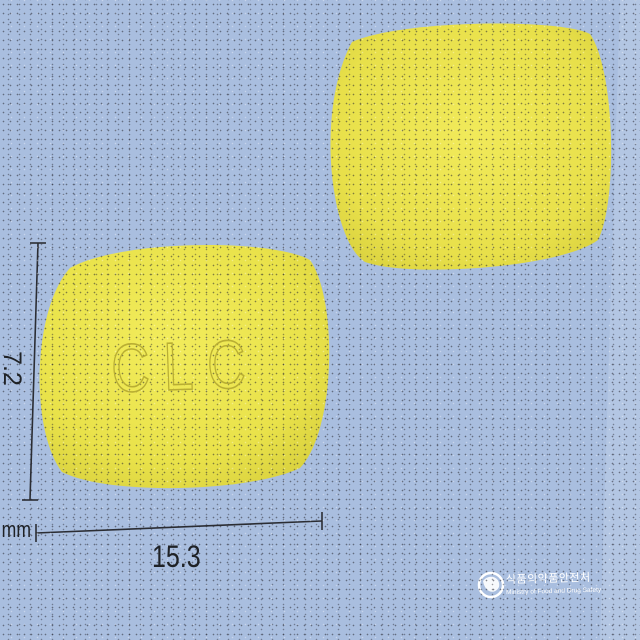 Image resolution: width=640 pixels, height=640 pixels. What do you see at coordinates (16, 529) in the screenshot?
I see `unit-label: mm` at bounding box center [16, 529].